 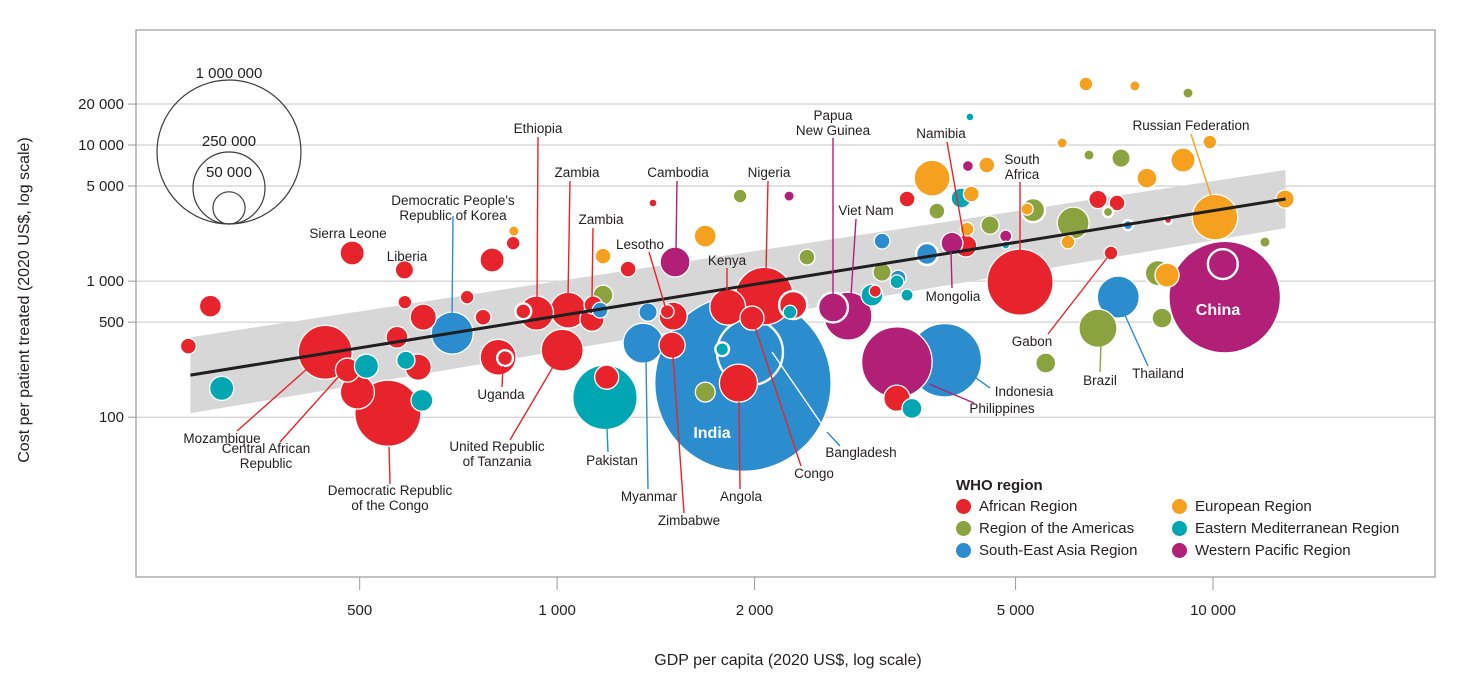 I want to click on bubble-gabon, so click(x=1111, y=253).